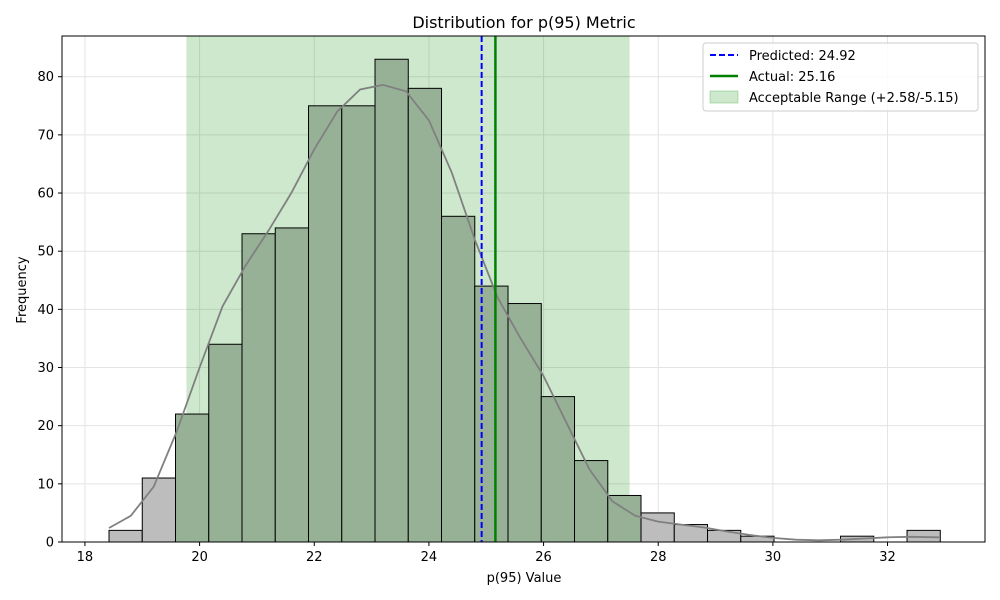  I want to click on reference-lines, so click(488, 289).